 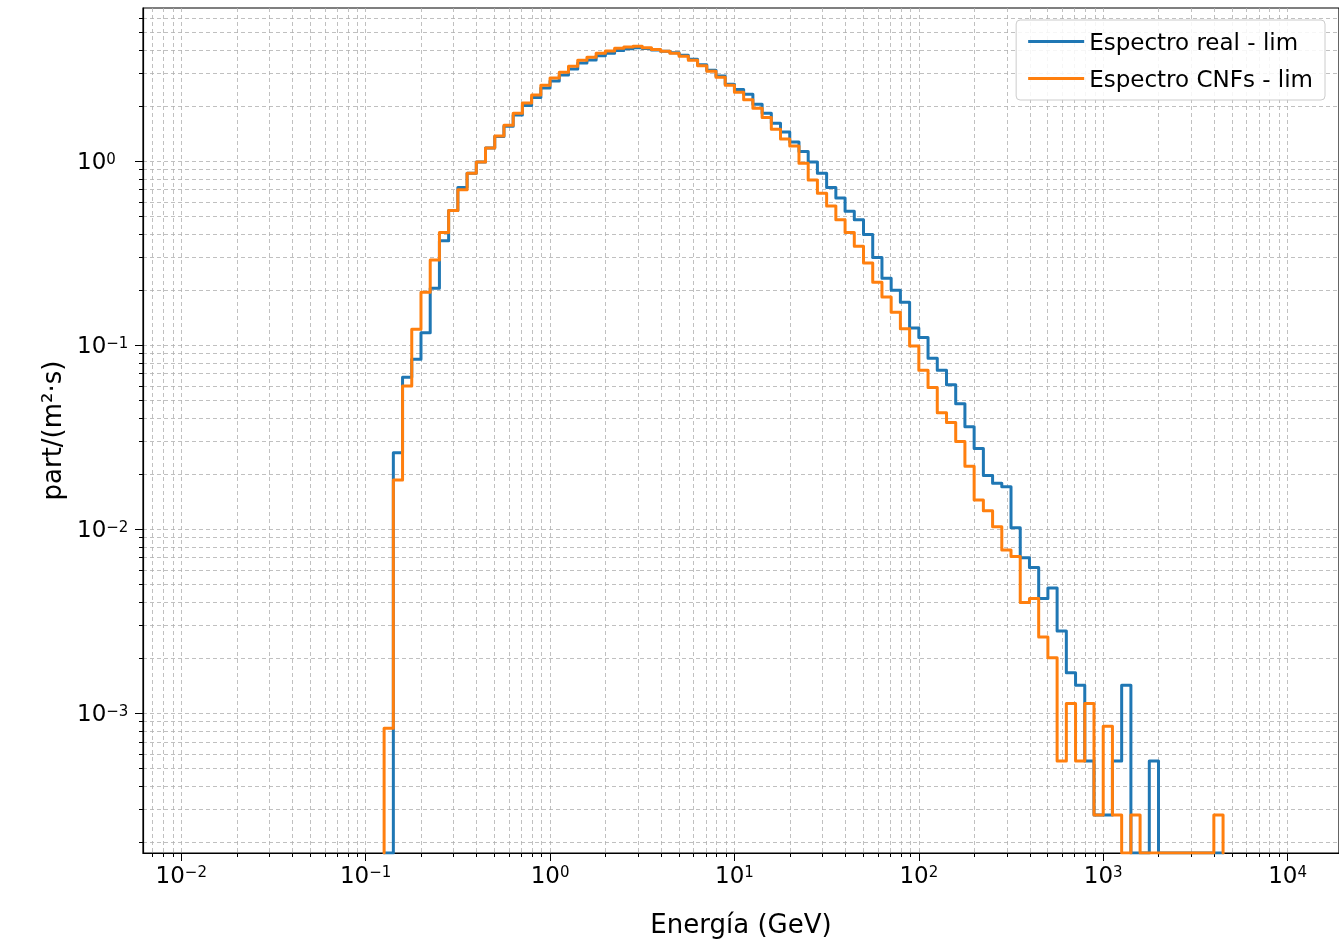 I want to click on x-axis-title: Energía (GeV), so click(x=741, y=924).